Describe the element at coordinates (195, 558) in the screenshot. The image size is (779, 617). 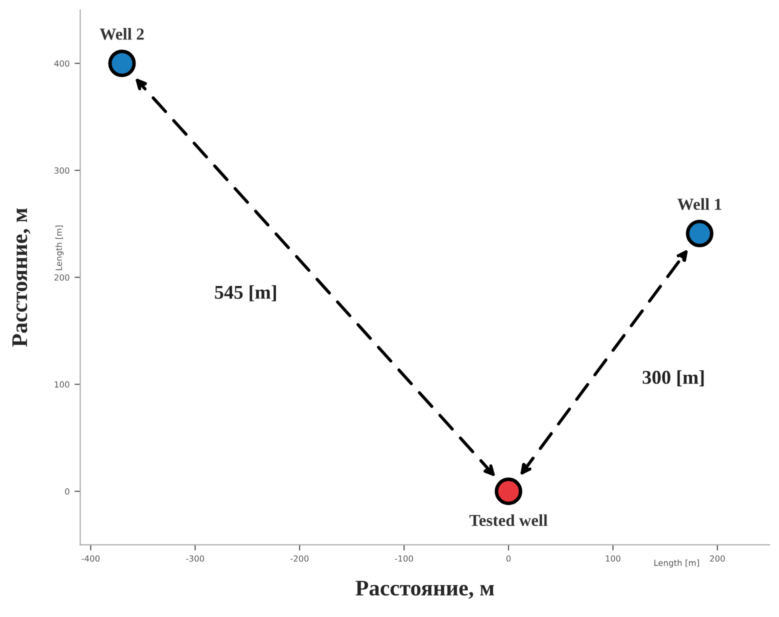
I see `x-tick-label: -300` at that location.